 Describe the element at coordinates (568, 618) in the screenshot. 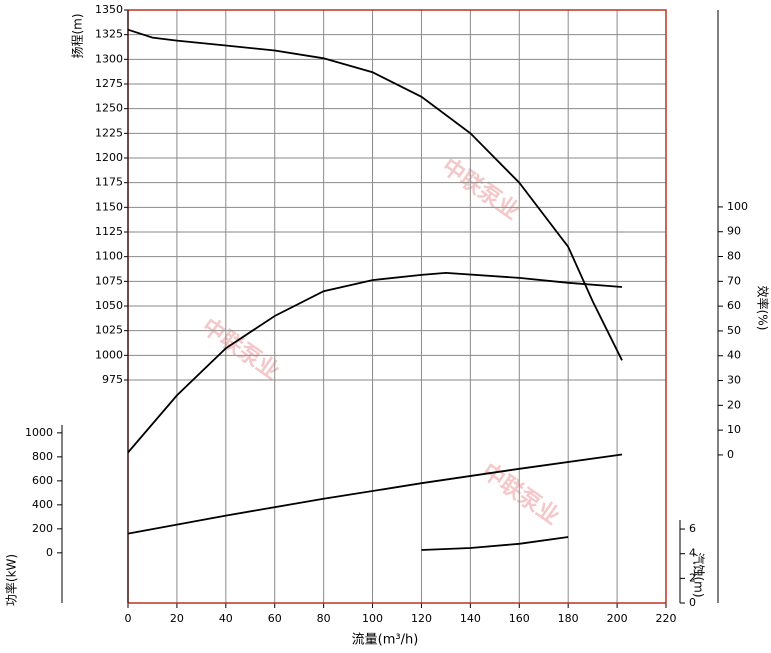

I see `x-tick-label: 180` at that location.